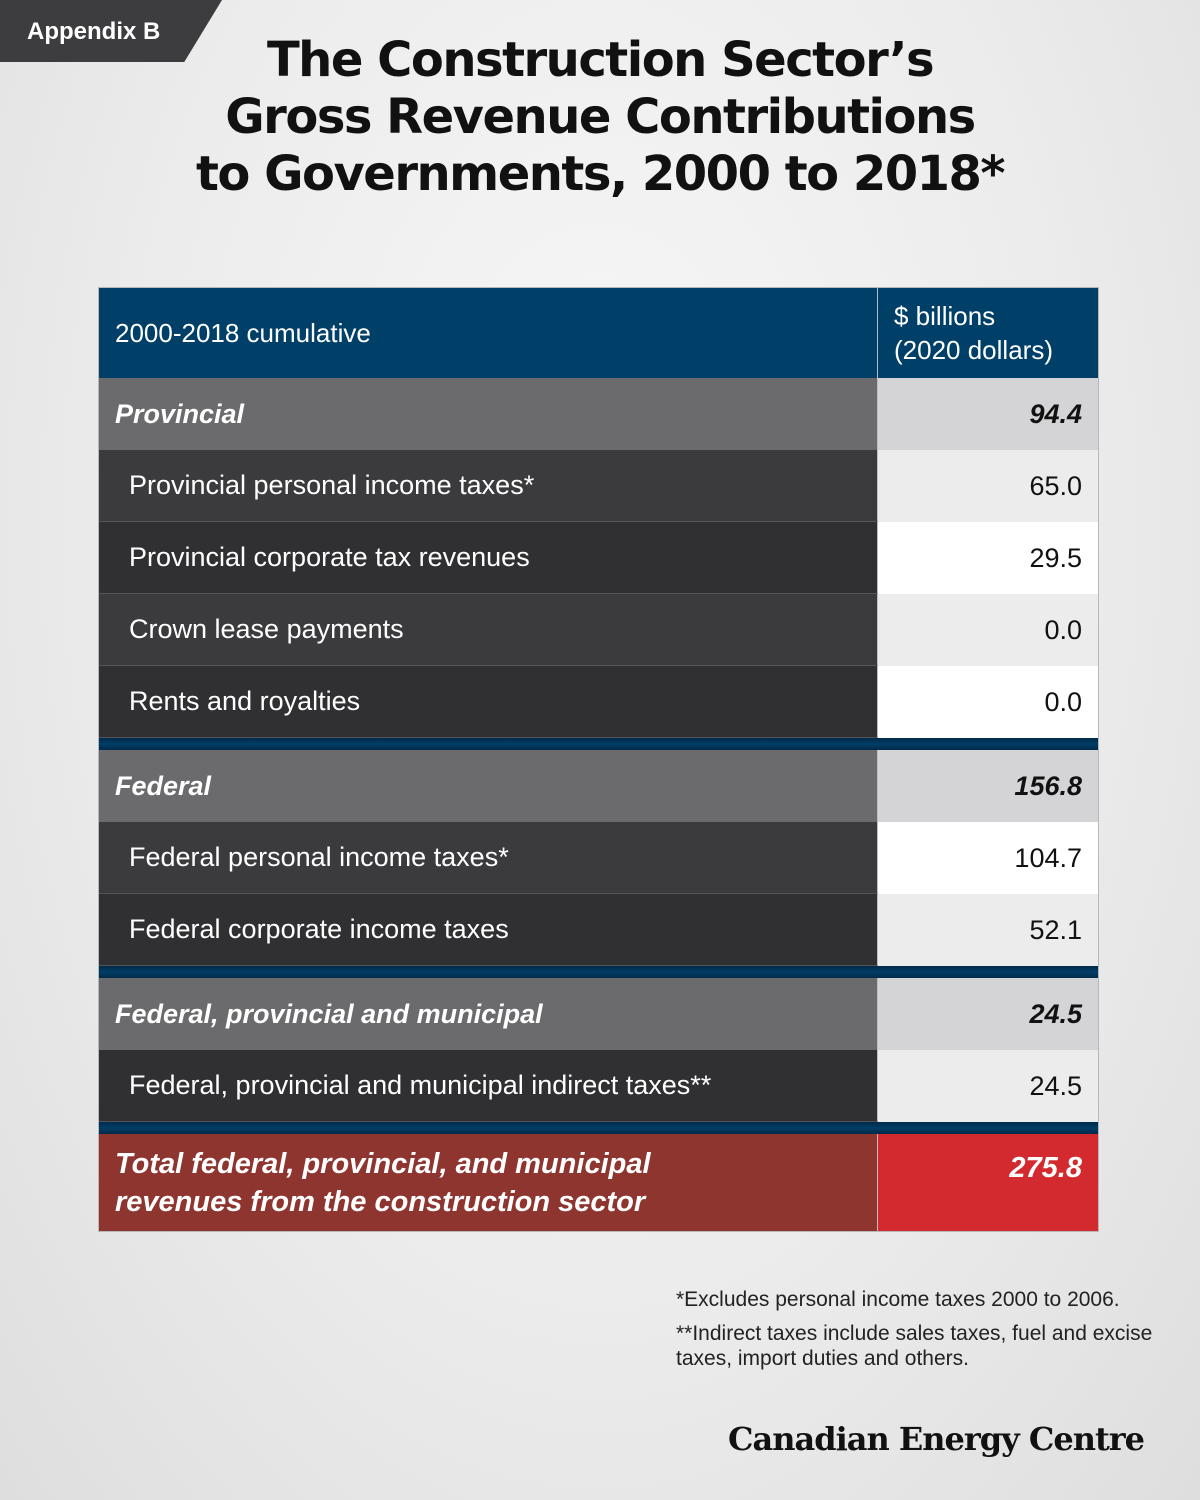 This screenshot has width=1200, height=1500. I want to click on brand-logo: Canadian Energy Centre, so click(936, 1439).